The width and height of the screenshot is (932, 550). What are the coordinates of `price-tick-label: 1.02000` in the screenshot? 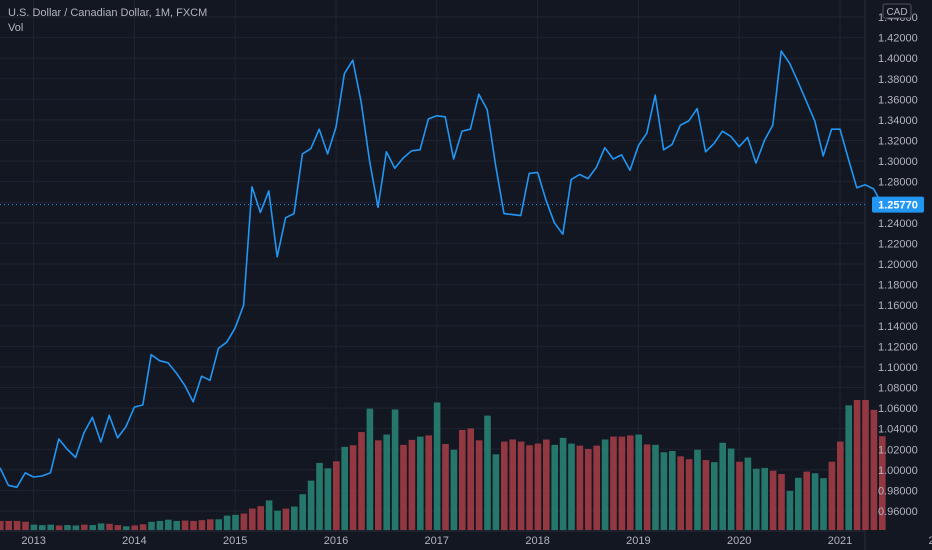 It's located at (898, 450).